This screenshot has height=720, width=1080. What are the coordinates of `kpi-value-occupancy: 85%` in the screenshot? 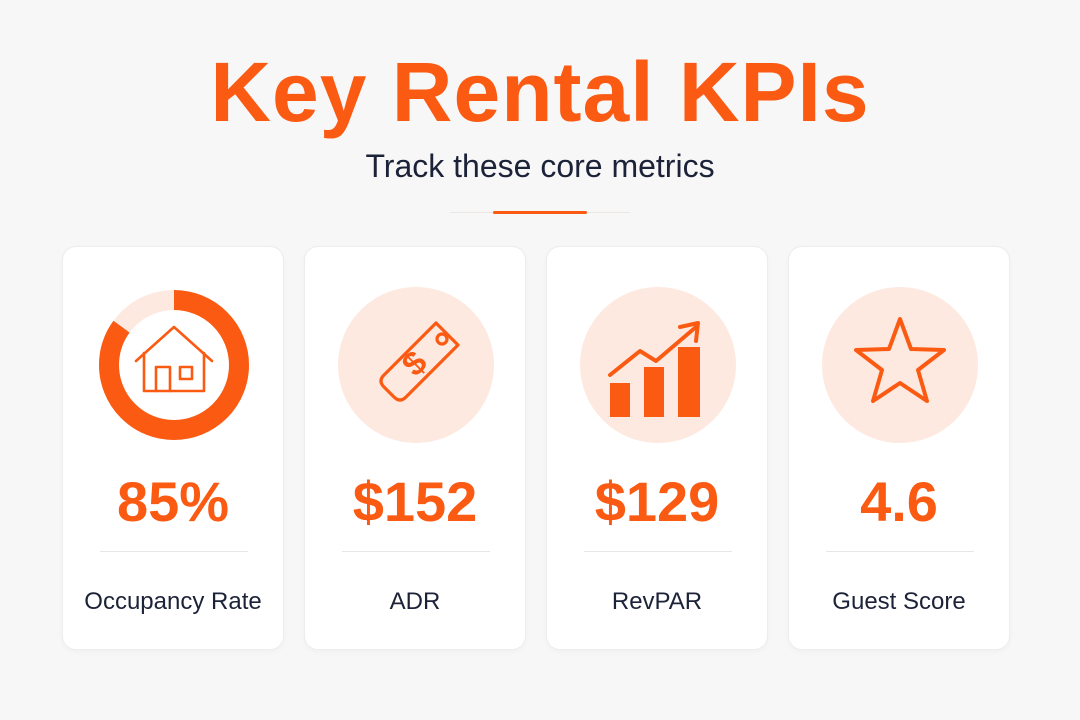 It's located at (173, 501).